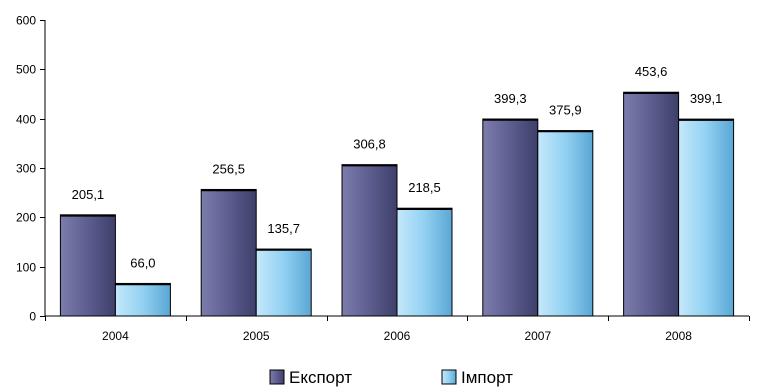 The width and height of the screenshot is (761, 388). I want to click on x-tick-label: 2006, so click(397, 336).